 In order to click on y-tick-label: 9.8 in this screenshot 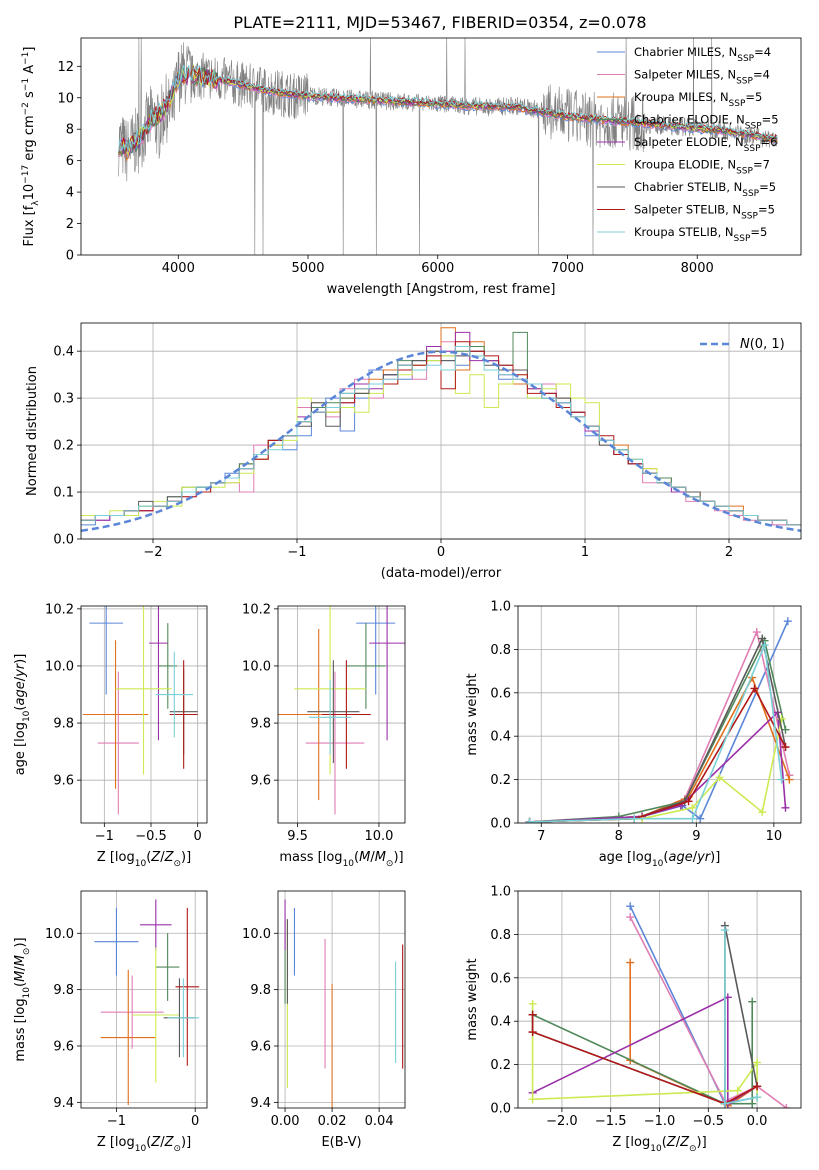, I will do `click(63, 724)`.